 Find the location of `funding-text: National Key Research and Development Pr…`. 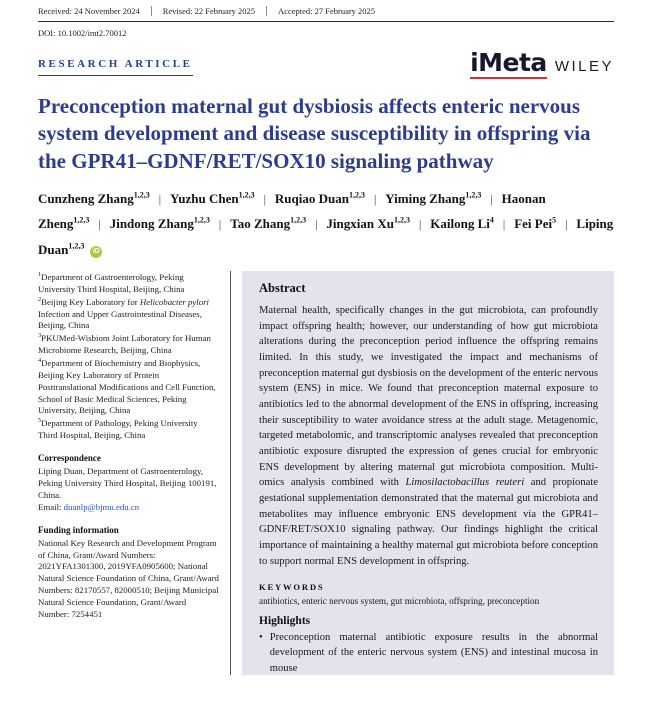

funding-text: National Key Research and Development Pr… is located at coordinates (128, 578).